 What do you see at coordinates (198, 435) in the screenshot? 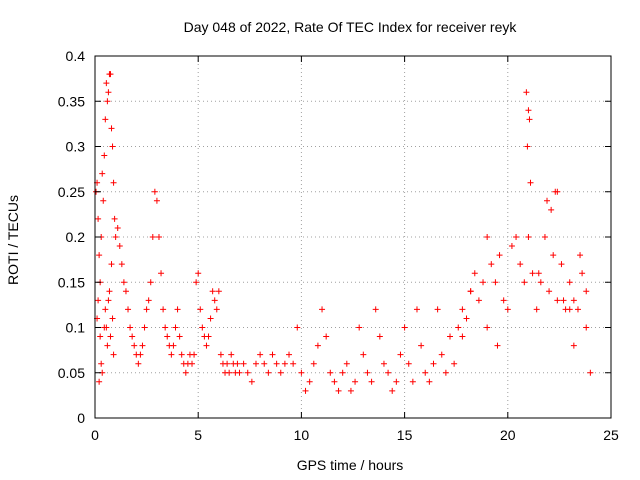
I see `x-tick-label: 5` at bounding box center [198, 435].